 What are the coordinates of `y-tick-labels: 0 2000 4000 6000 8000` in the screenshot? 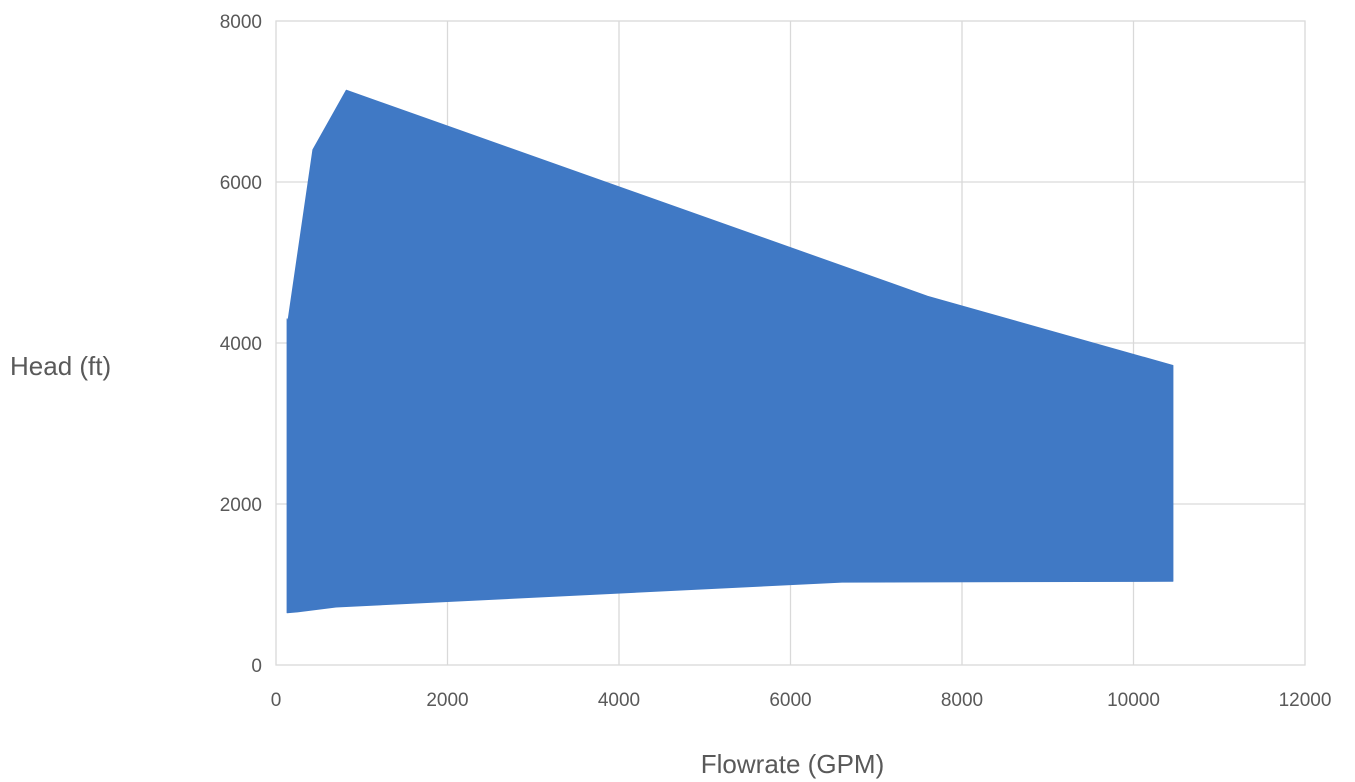 It's located at (241, 344).